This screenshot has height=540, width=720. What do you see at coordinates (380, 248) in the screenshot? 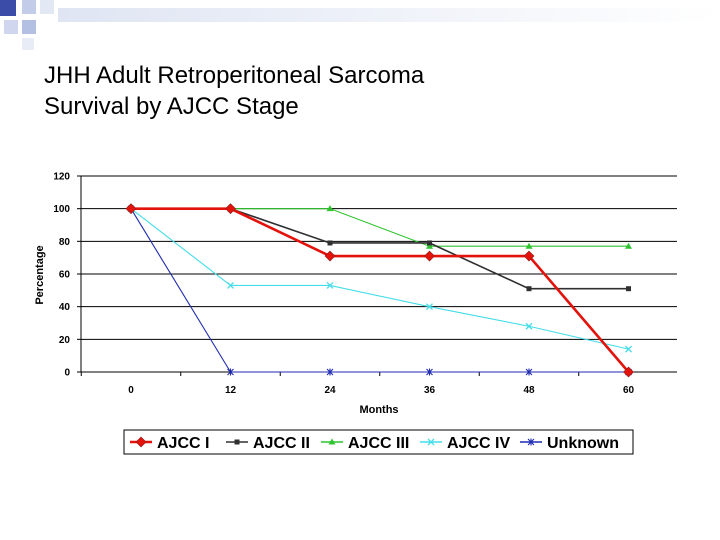
I see `series-line-ajcc-ii` at bounding box center [380, 248].